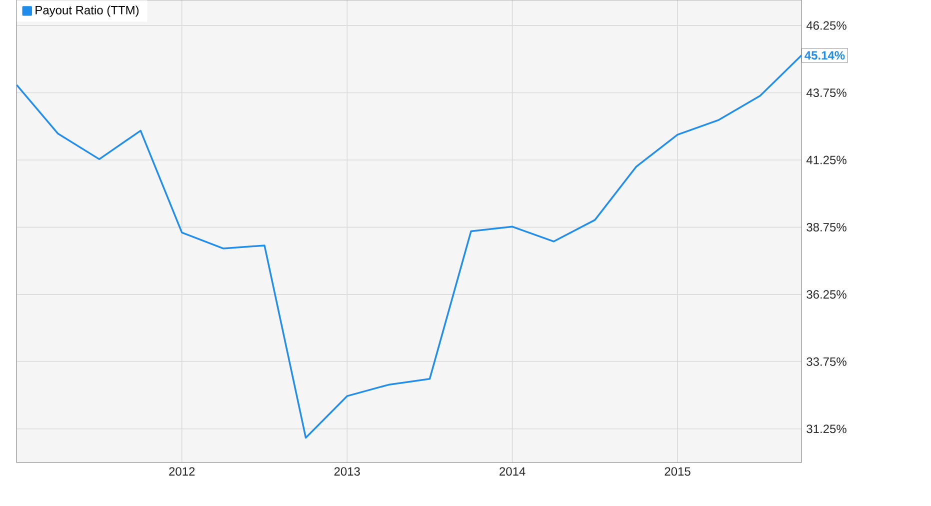  Describe the element at coordinates (182, 471) in the screenshot. I see `x-tick-label: 2012` at that location.